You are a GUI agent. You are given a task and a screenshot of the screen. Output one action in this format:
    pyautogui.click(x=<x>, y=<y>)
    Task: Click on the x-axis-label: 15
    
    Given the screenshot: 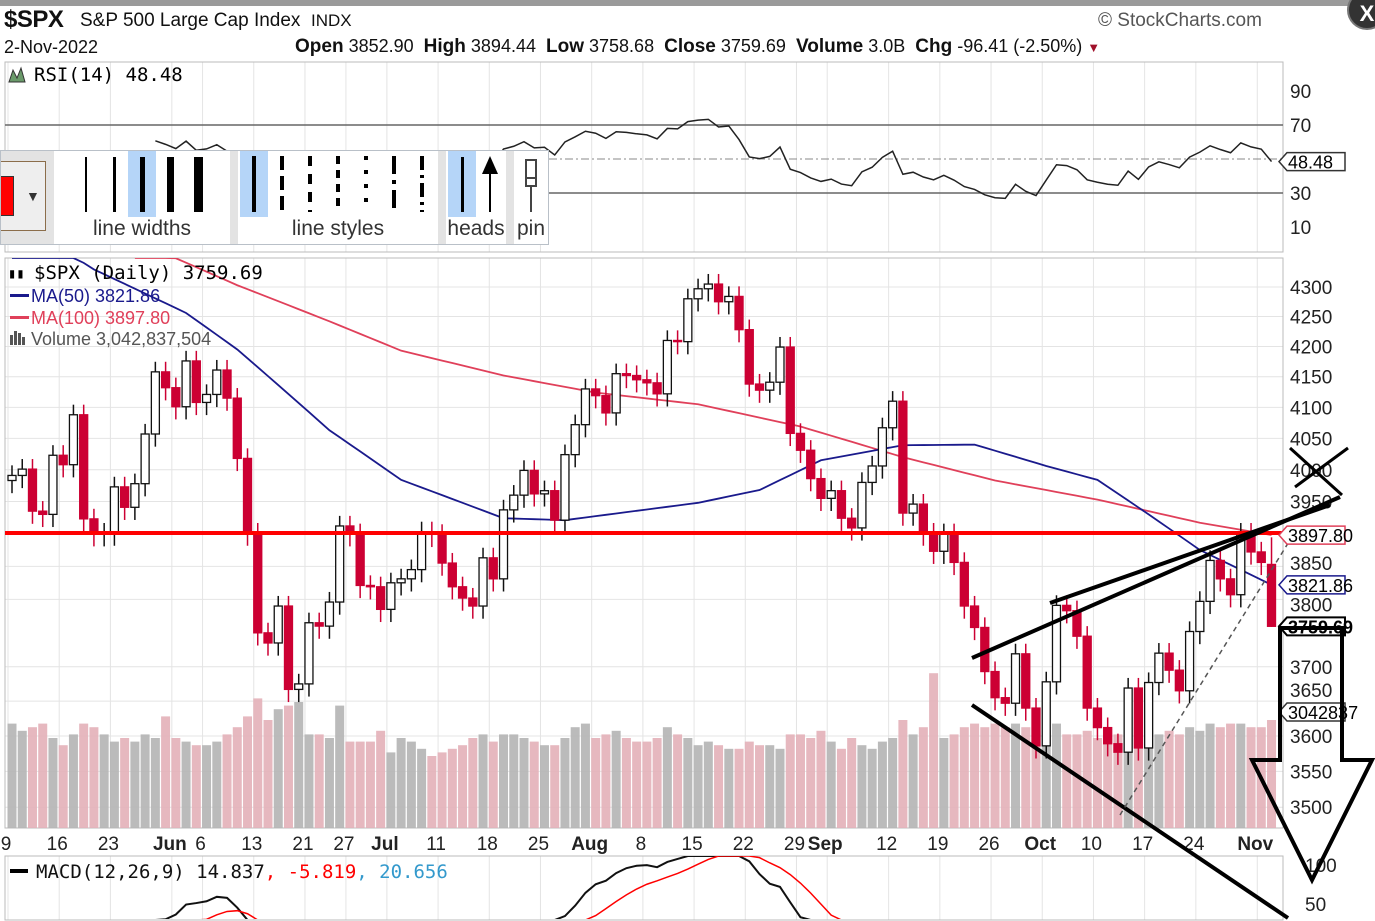 What is the action you would take?
    pyautogui.click(x=692, y=844)
    